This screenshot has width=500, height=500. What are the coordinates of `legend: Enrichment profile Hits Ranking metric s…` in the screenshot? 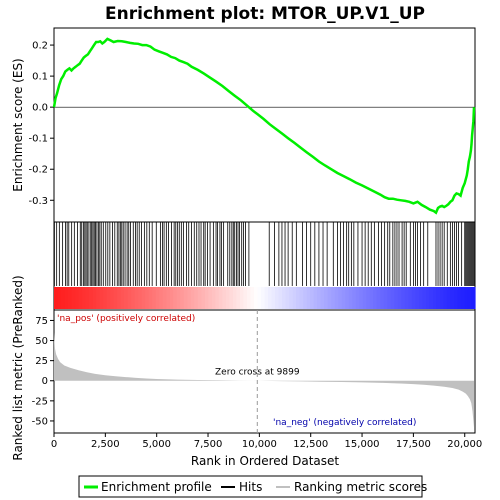 It's located at (252, 486).